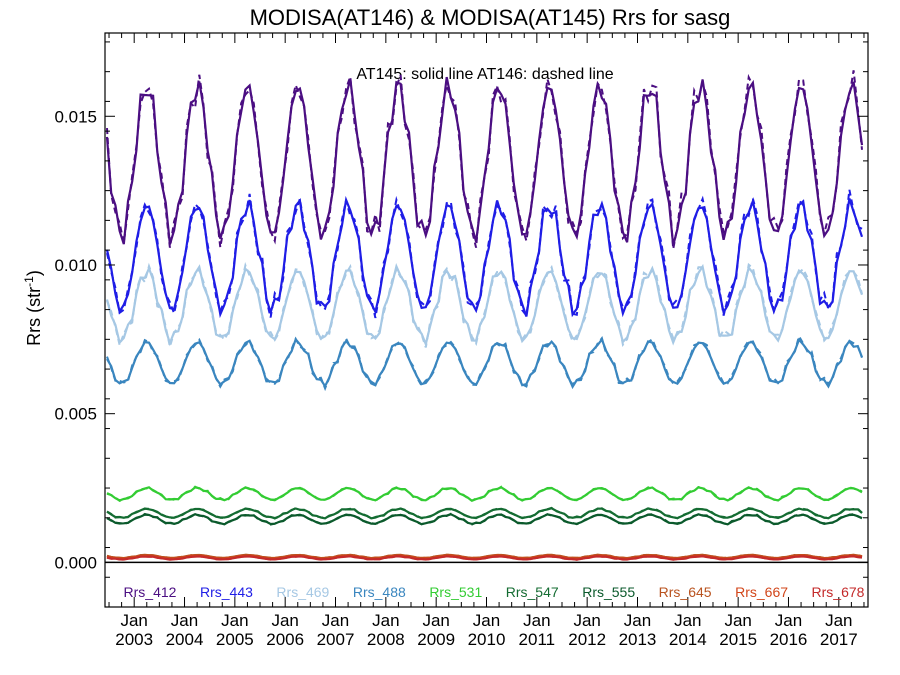 The width and height of the screenshot is (900, 675). I want to click on legend-label: Rrs_645, so click(685, 592).